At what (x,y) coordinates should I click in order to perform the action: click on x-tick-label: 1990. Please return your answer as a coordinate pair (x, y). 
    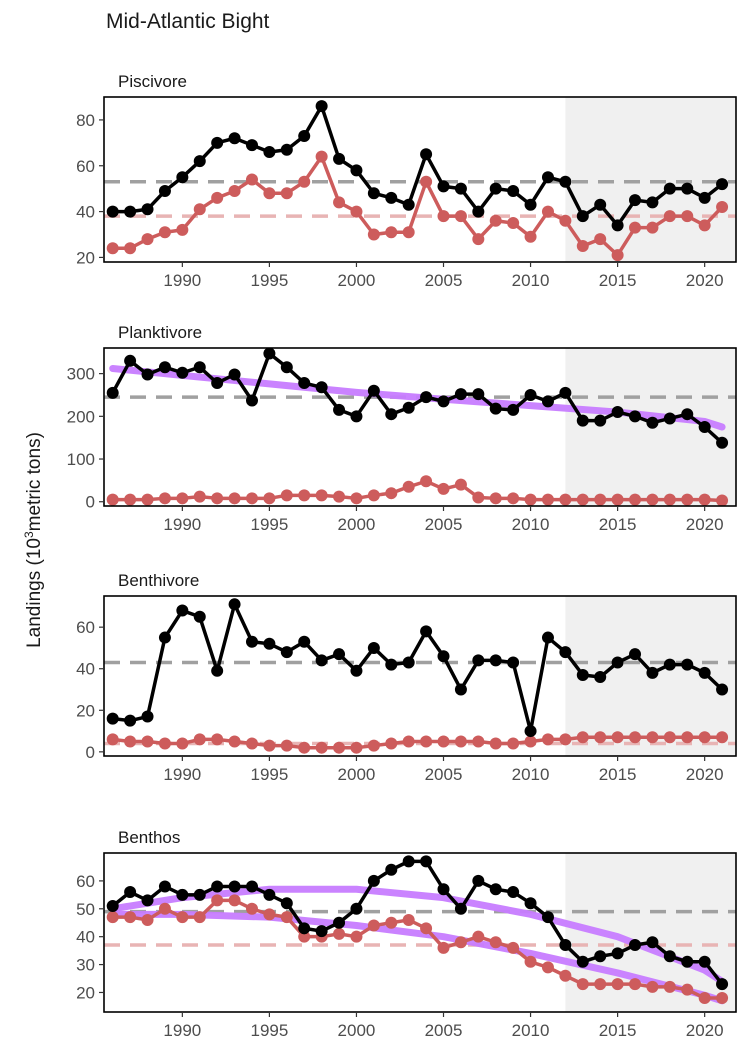
    Looking at the image, I should click on (182, 774).